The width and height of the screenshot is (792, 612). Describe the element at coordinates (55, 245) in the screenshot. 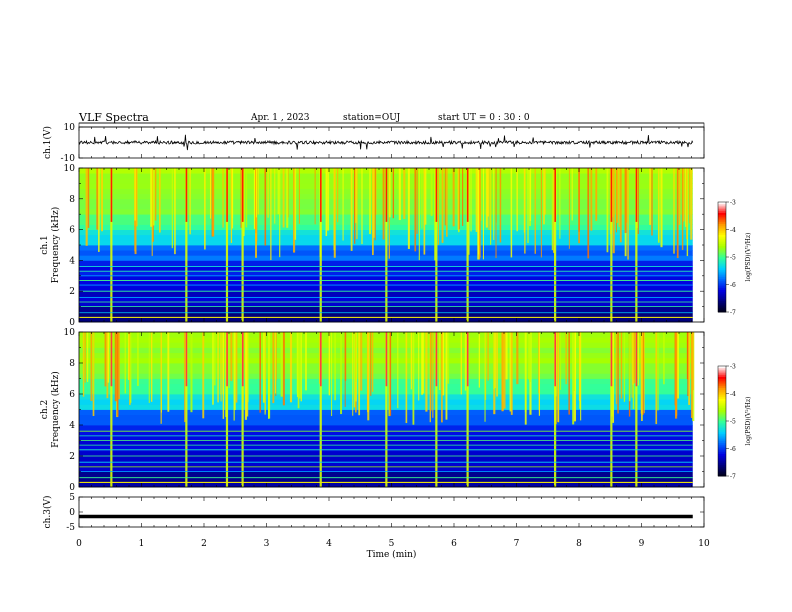

I see `ch1-freq-label: Frequency (kHz)` at that location.